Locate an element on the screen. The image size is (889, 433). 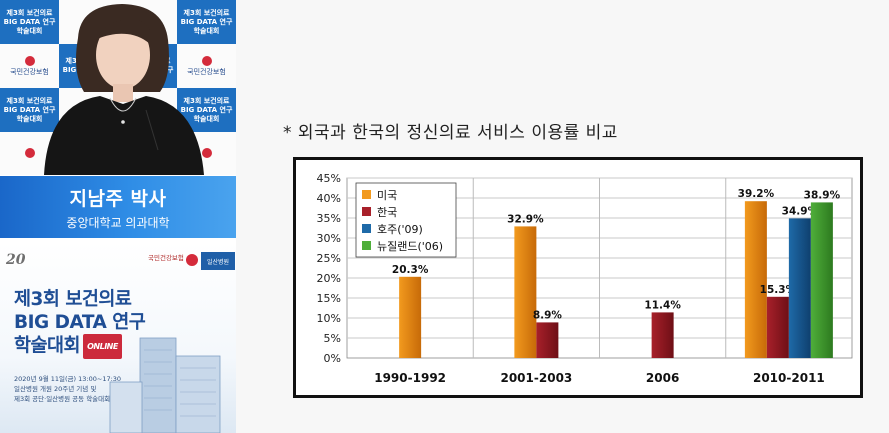
poster-title-line: 학술대회 is located at coordinates (47, 346).